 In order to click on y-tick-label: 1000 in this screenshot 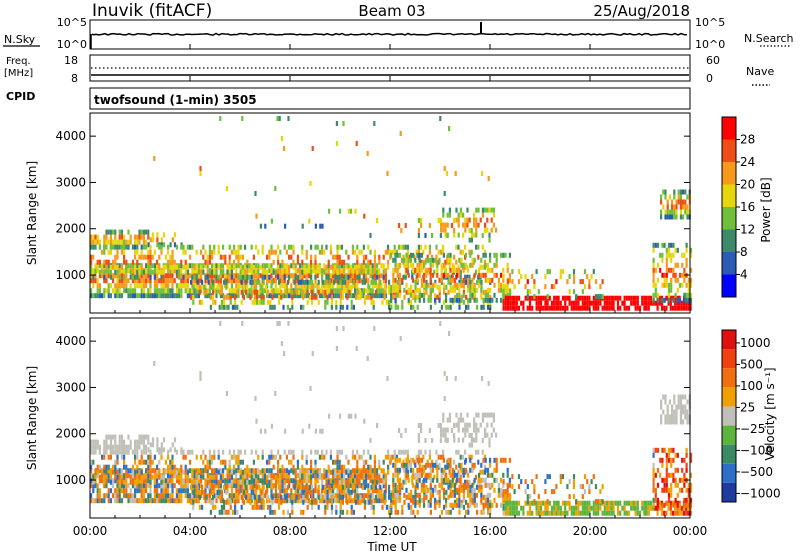, I will do `click(70, 275)`.